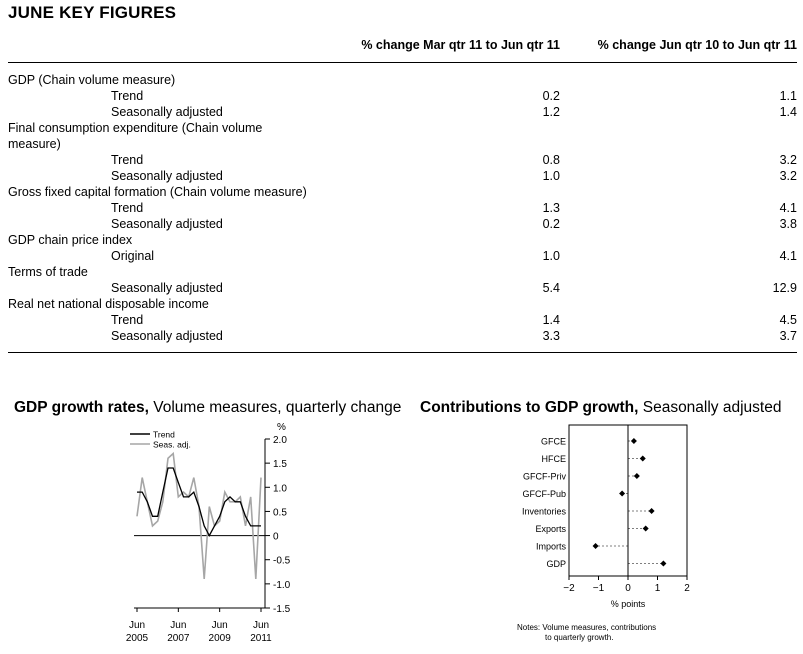 The width and height of the screenshot is (803, 654). I want to click on y-tick-label: -0.5, so click(282, 561).